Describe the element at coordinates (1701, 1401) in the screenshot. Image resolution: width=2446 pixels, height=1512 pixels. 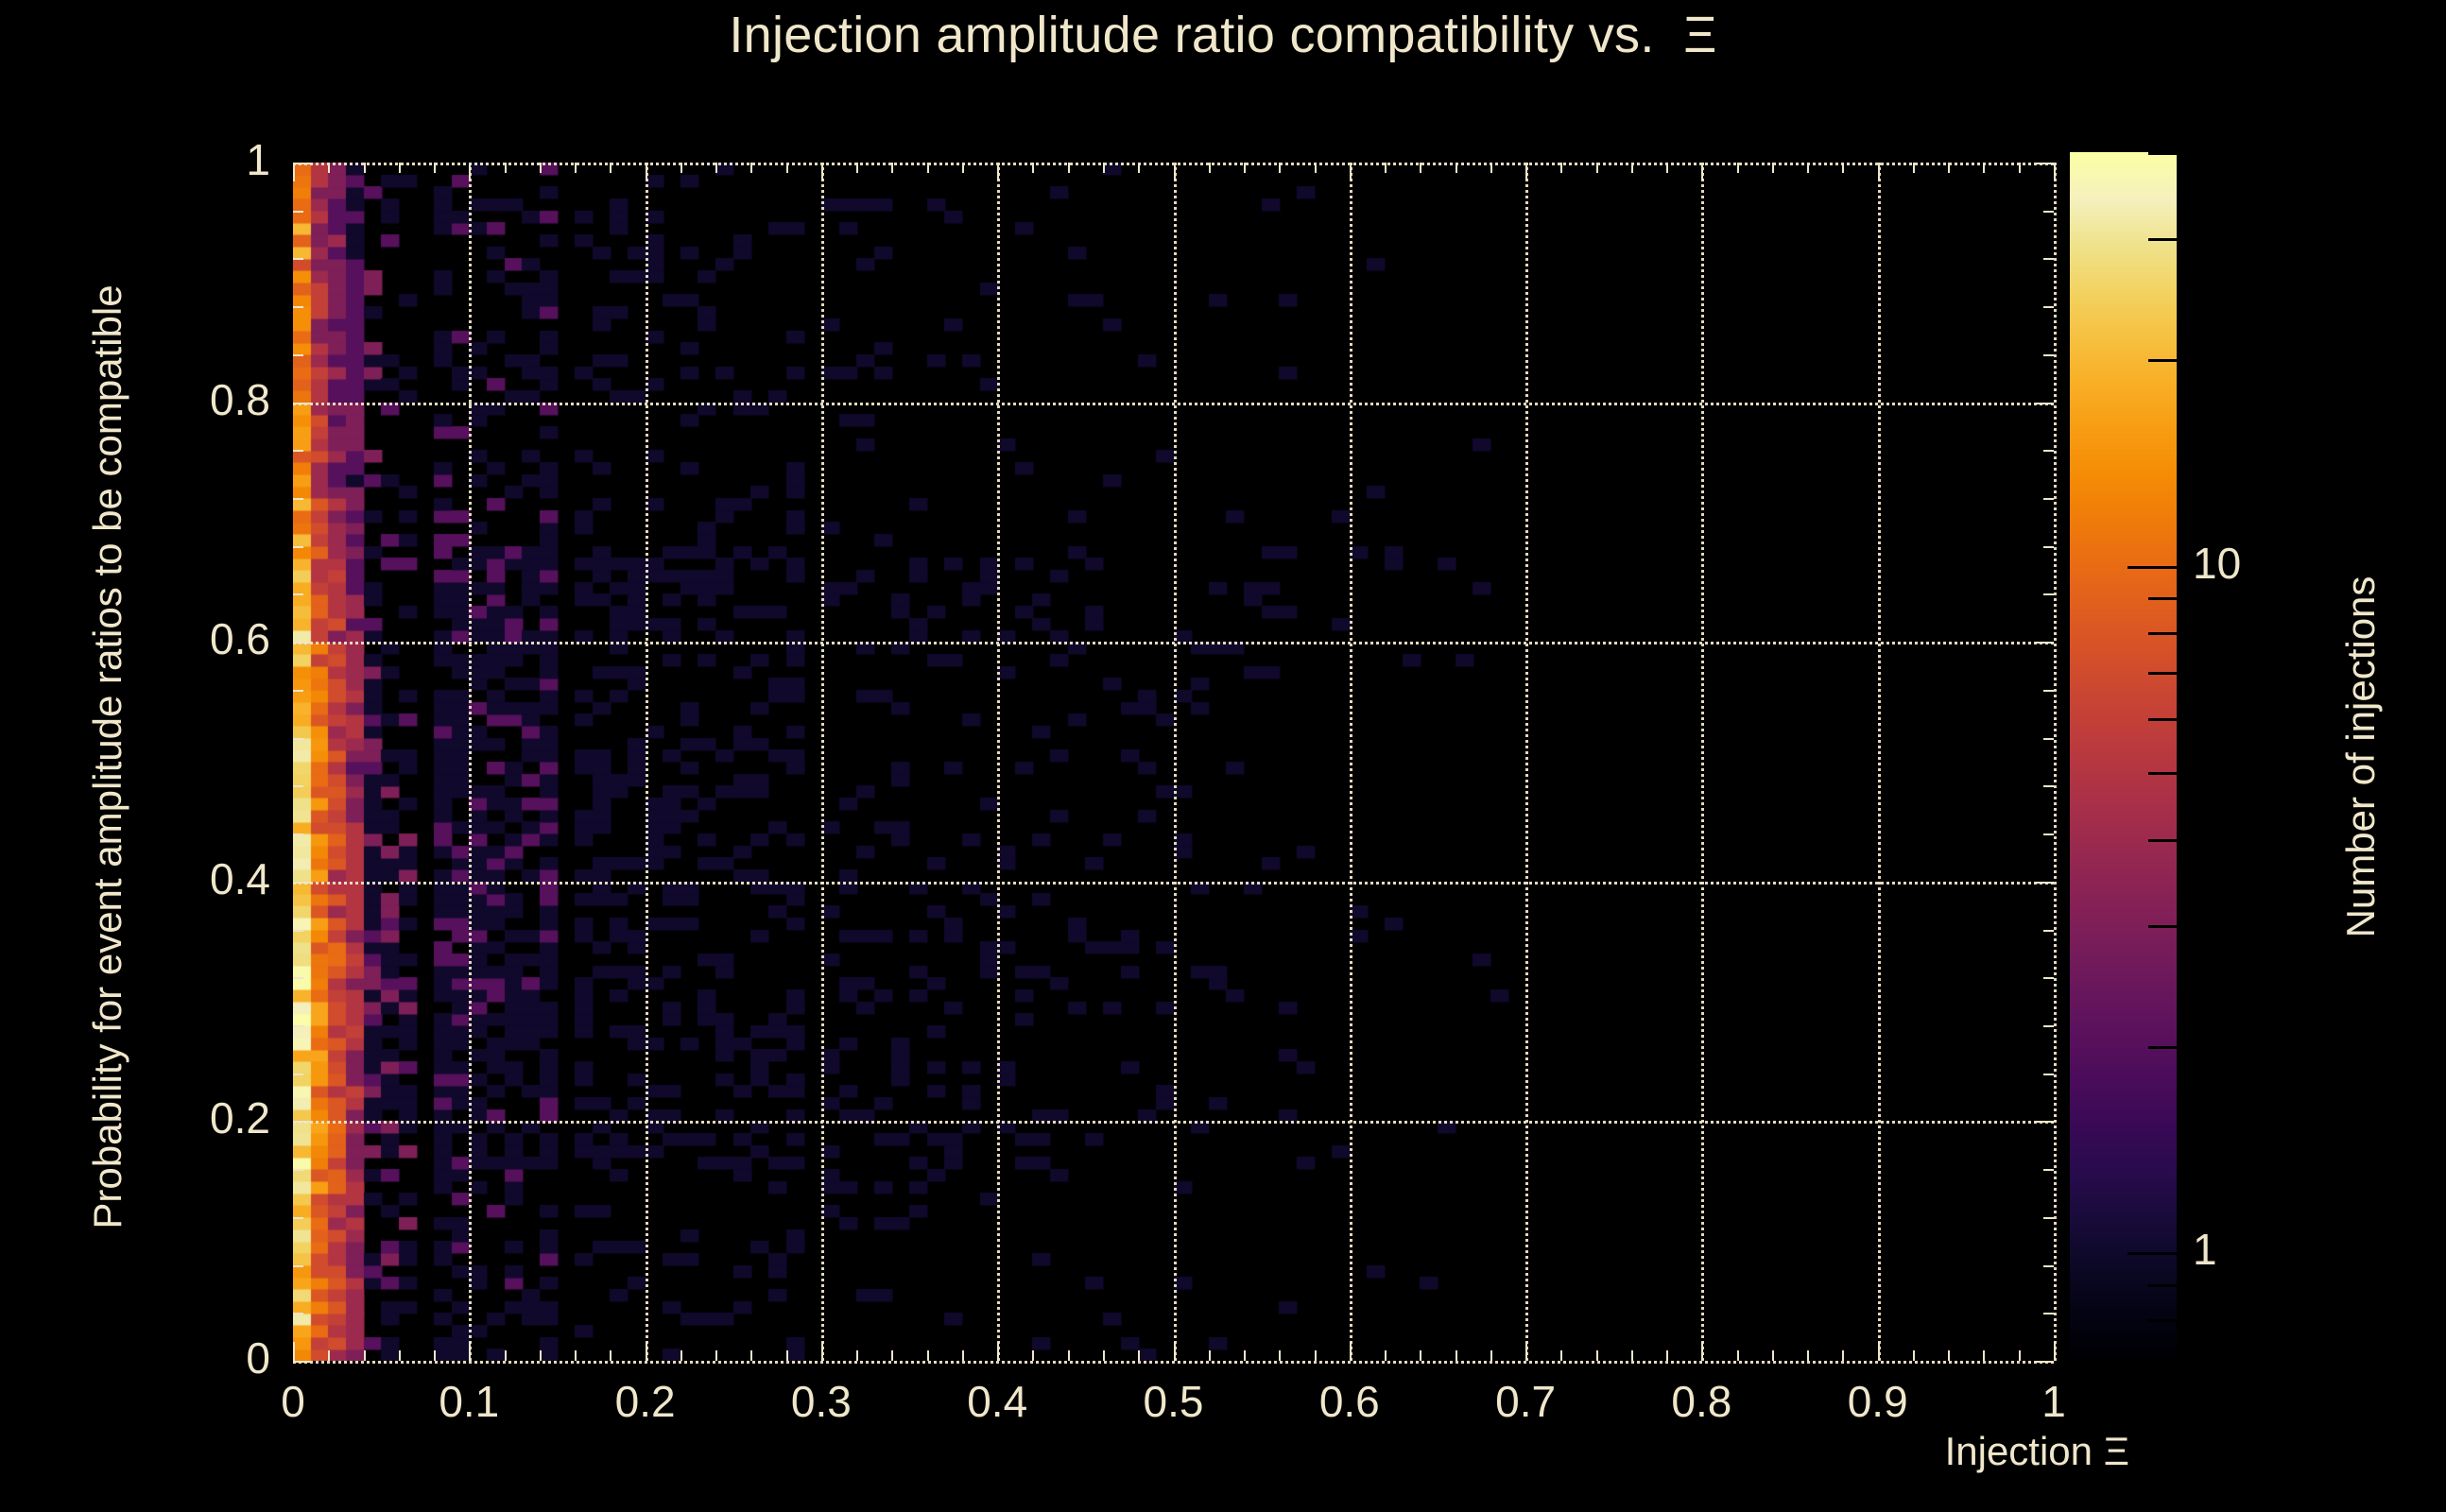
I see `x-tick-label: 0.8` at that location.